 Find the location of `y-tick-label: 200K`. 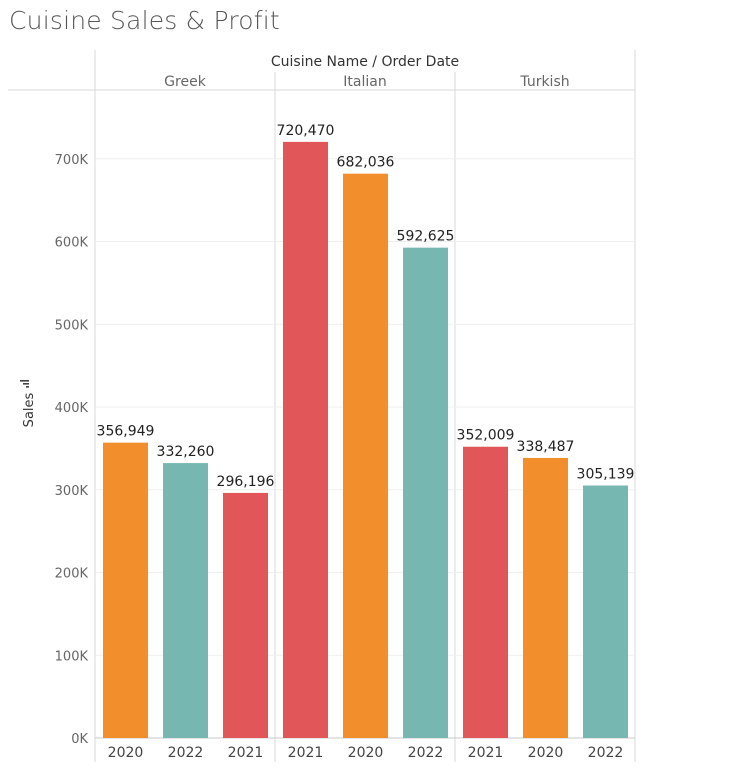

y-tick-label: 200K is located at coordinates (72, 574).